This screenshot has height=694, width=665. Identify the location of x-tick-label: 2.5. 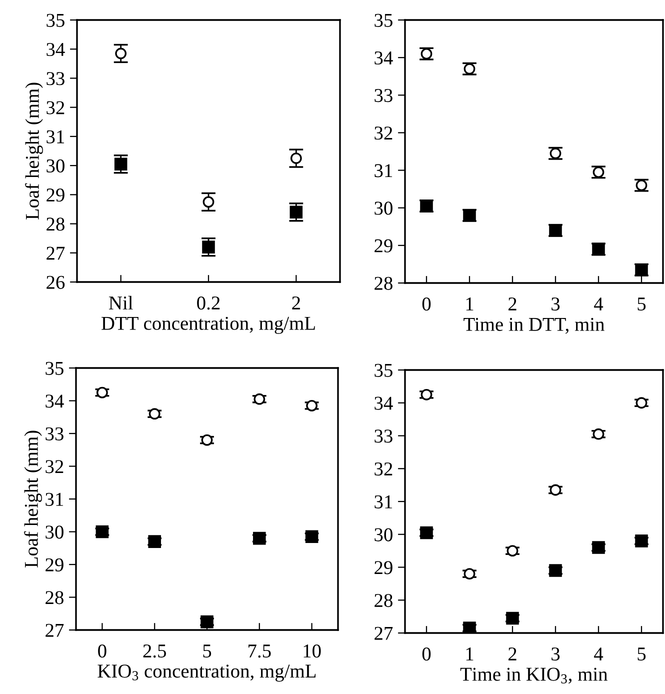
(154, 651).